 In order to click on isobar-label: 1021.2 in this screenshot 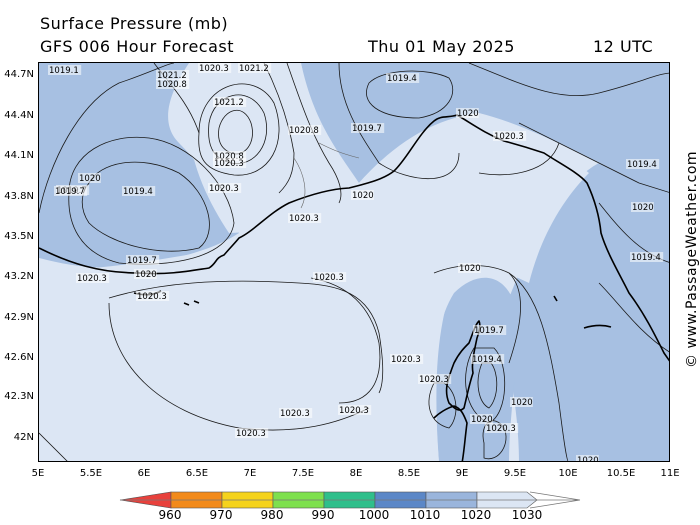, I will do `click(172, 76)`.